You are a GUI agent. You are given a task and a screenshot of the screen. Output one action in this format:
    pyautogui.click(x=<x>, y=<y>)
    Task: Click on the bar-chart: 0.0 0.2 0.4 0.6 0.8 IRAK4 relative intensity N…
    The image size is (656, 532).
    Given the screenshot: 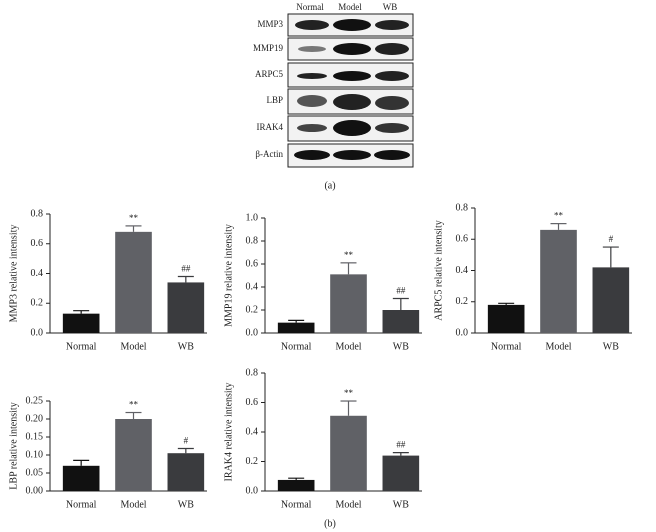 What is the action you would take?
    pyautogui.click(x=322, y=438)
    